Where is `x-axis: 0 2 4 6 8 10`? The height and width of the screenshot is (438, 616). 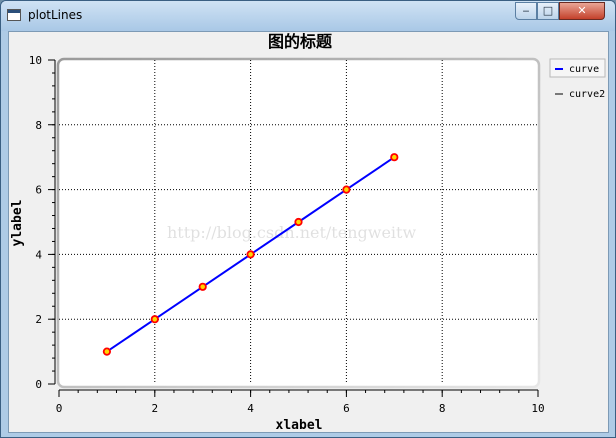 x-axis: 0 2 4 6 8 10 is located at coordinates (300, 402).